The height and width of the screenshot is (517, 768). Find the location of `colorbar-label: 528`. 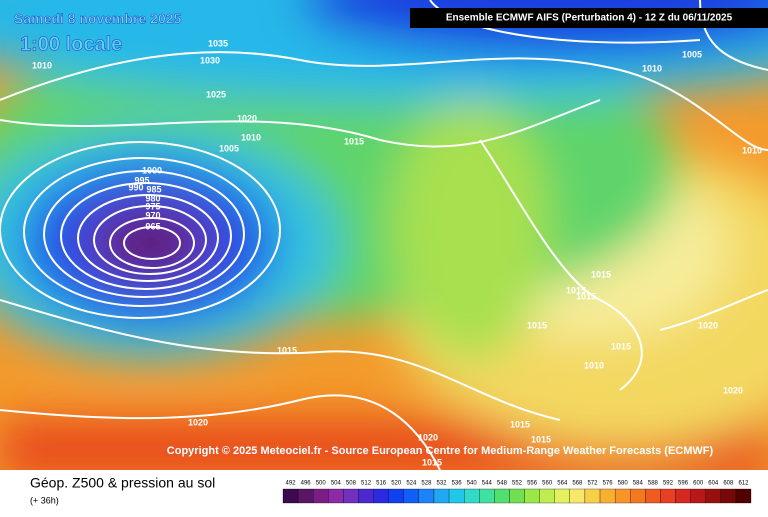

colorbar-label: 528 is located at coordinates (426, 484).